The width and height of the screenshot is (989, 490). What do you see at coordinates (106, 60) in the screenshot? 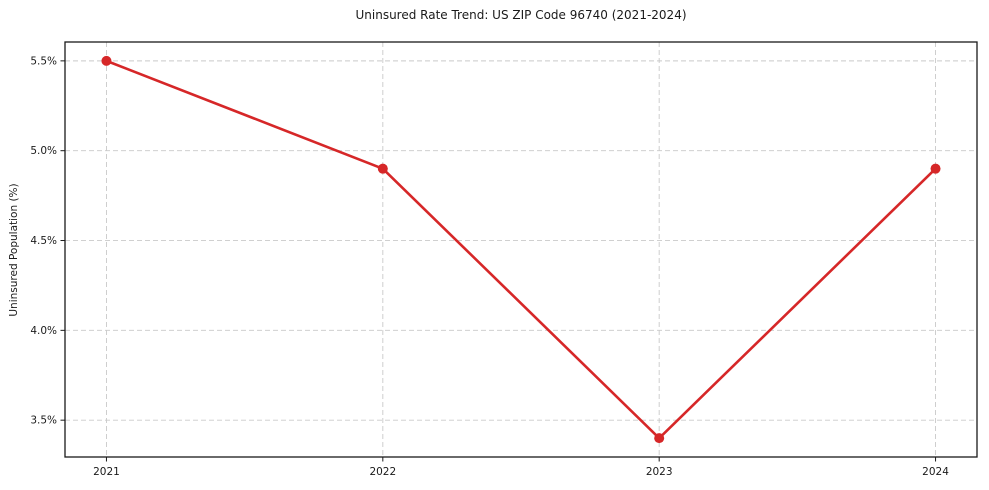
I see `data-point-2021` at bounding box center [106, 60].